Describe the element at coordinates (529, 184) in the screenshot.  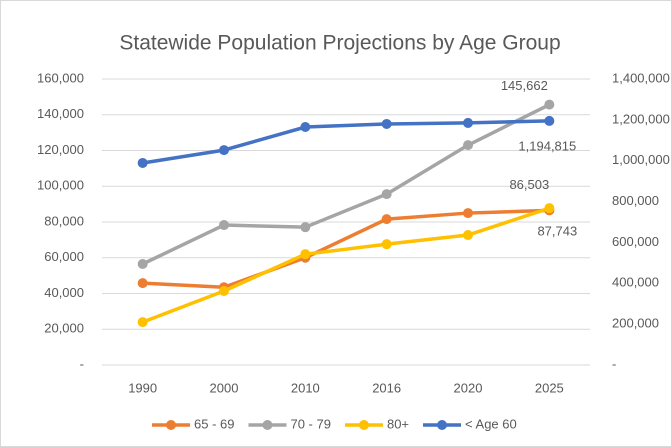
I see `data-label: 86,503` at that location.